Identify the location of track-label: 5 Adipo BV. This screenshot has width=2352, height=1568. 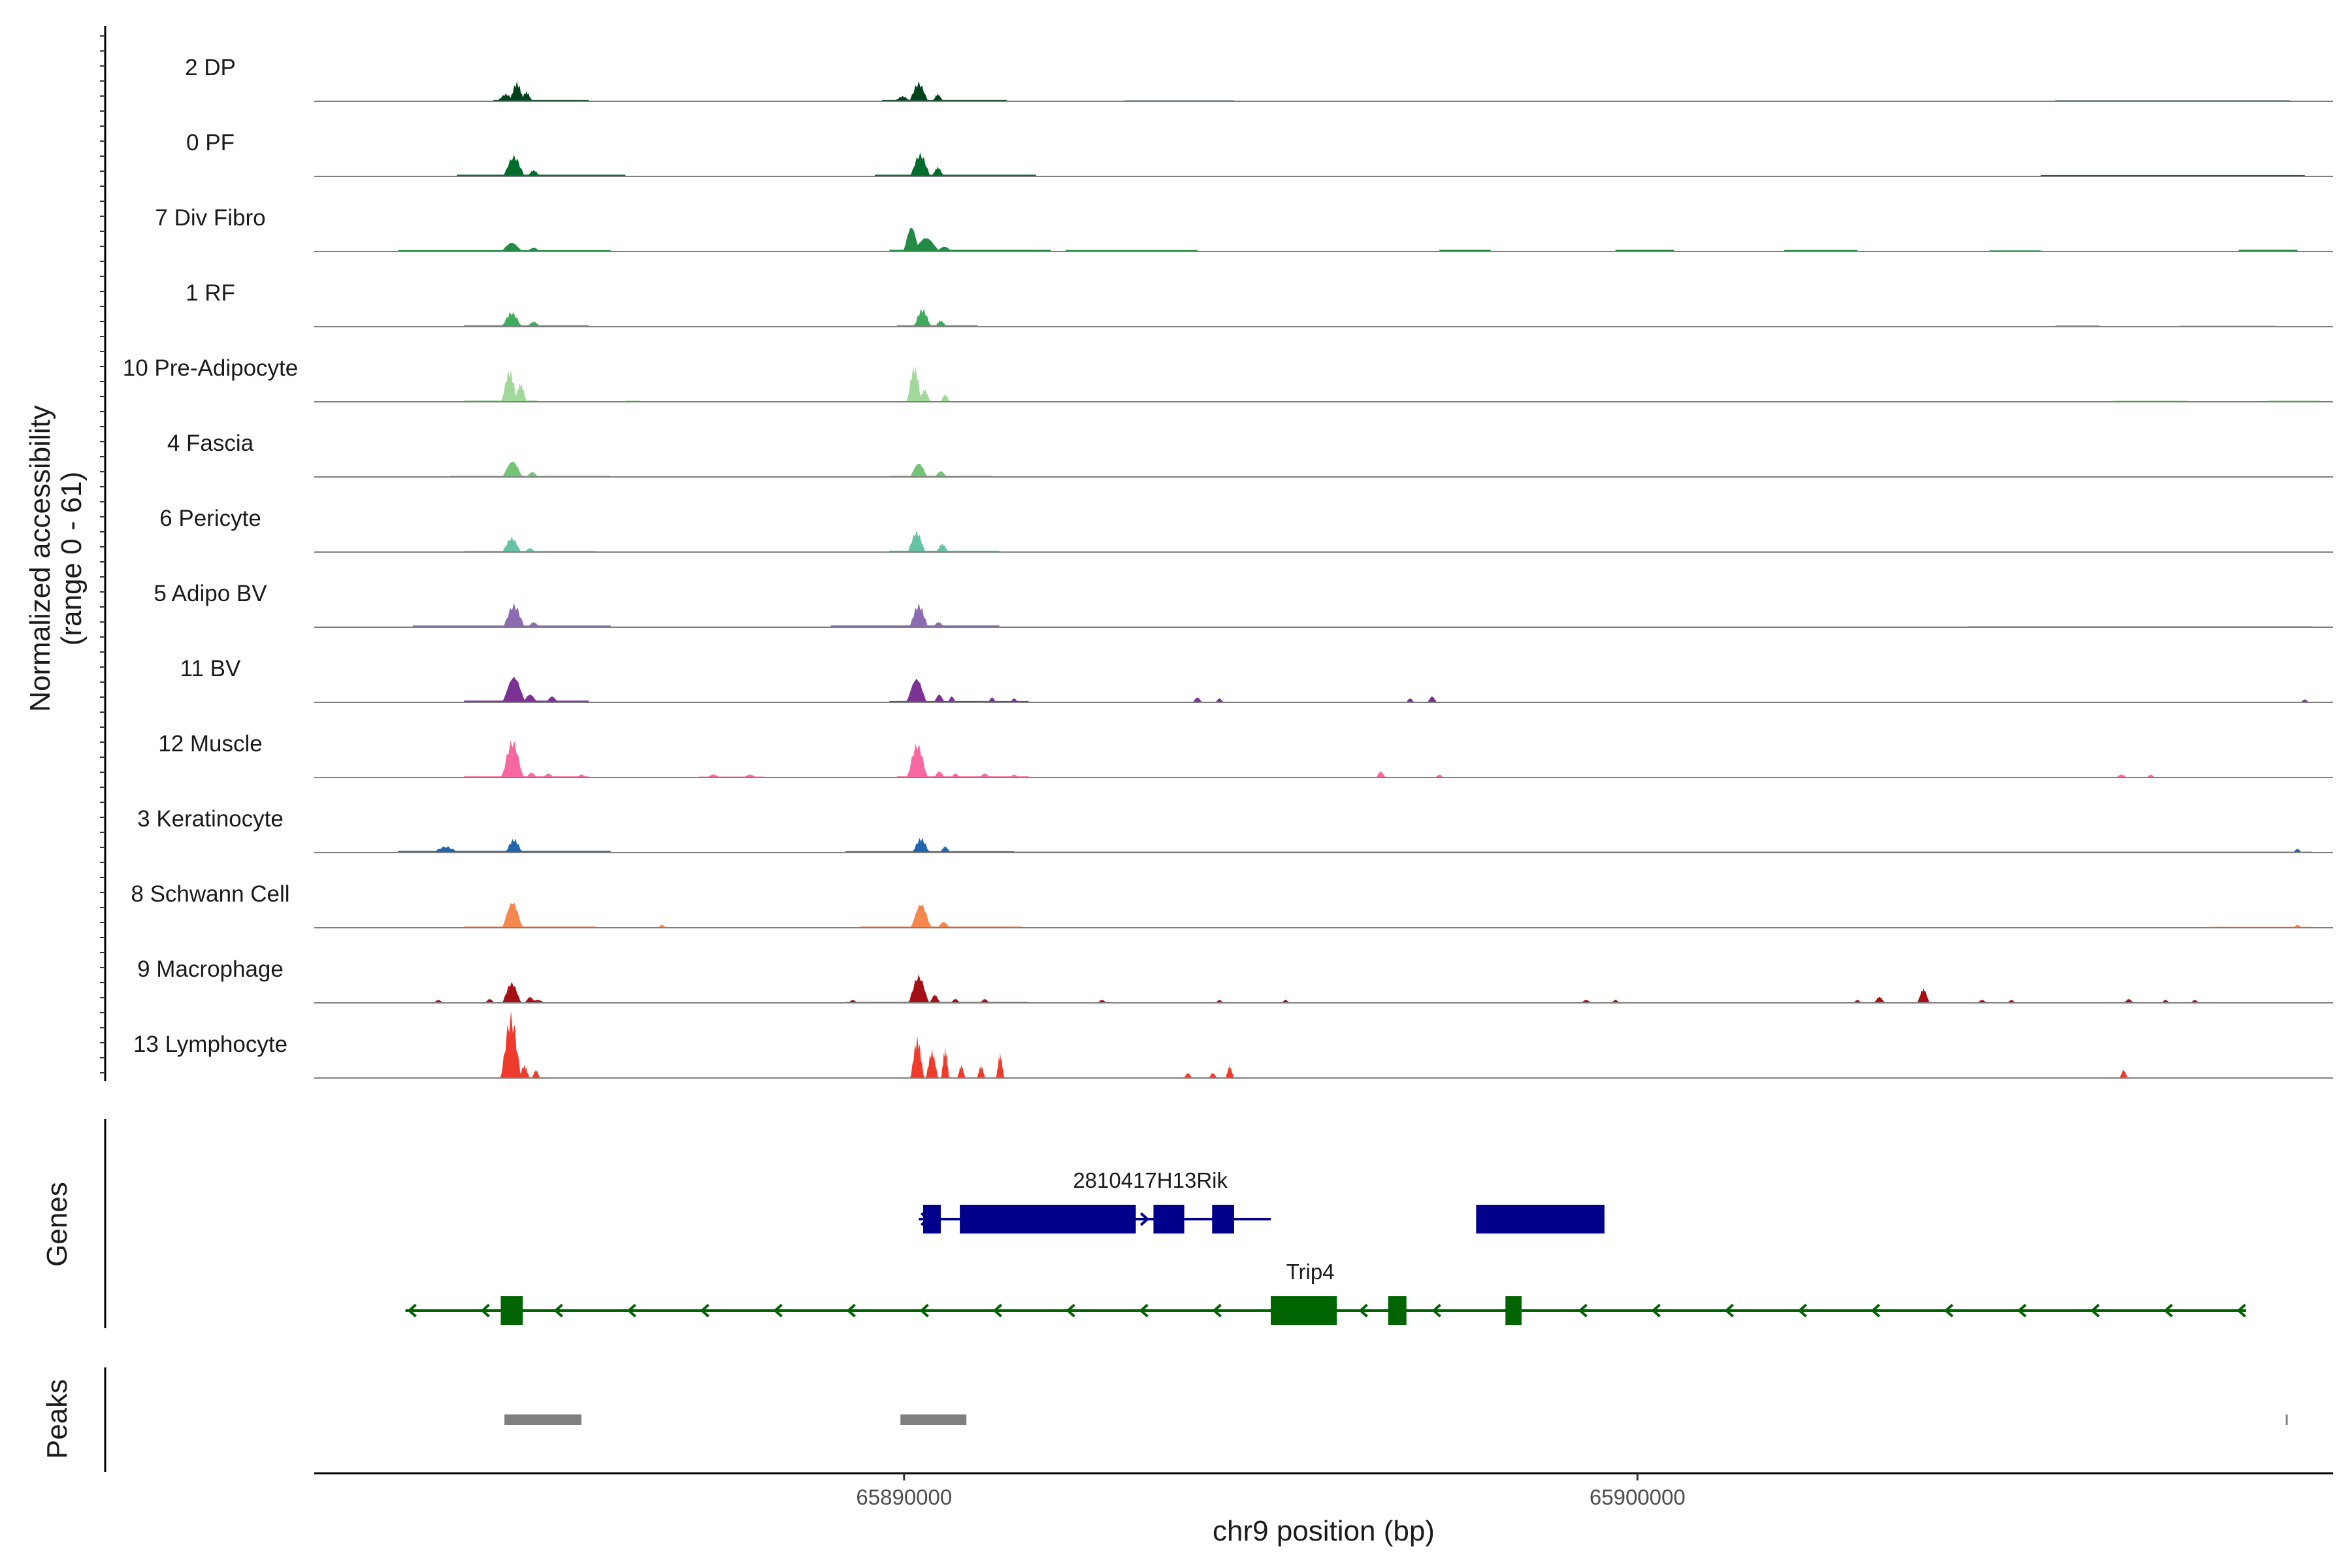
(210, 593).